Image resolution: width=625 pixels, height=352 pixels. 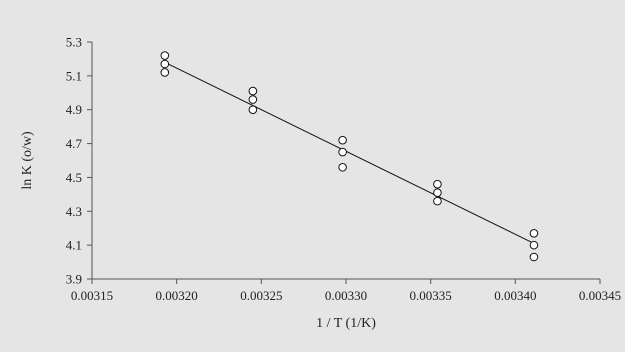 I want to click on y-tick-label: 5.1, so click(x=74, y=75).